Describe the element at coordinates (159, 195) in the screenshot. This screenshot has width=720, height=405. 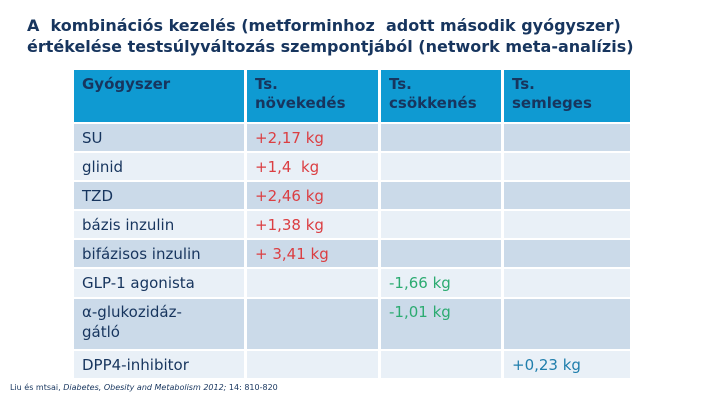
I see `drug-name-cell: TZD` at that location.